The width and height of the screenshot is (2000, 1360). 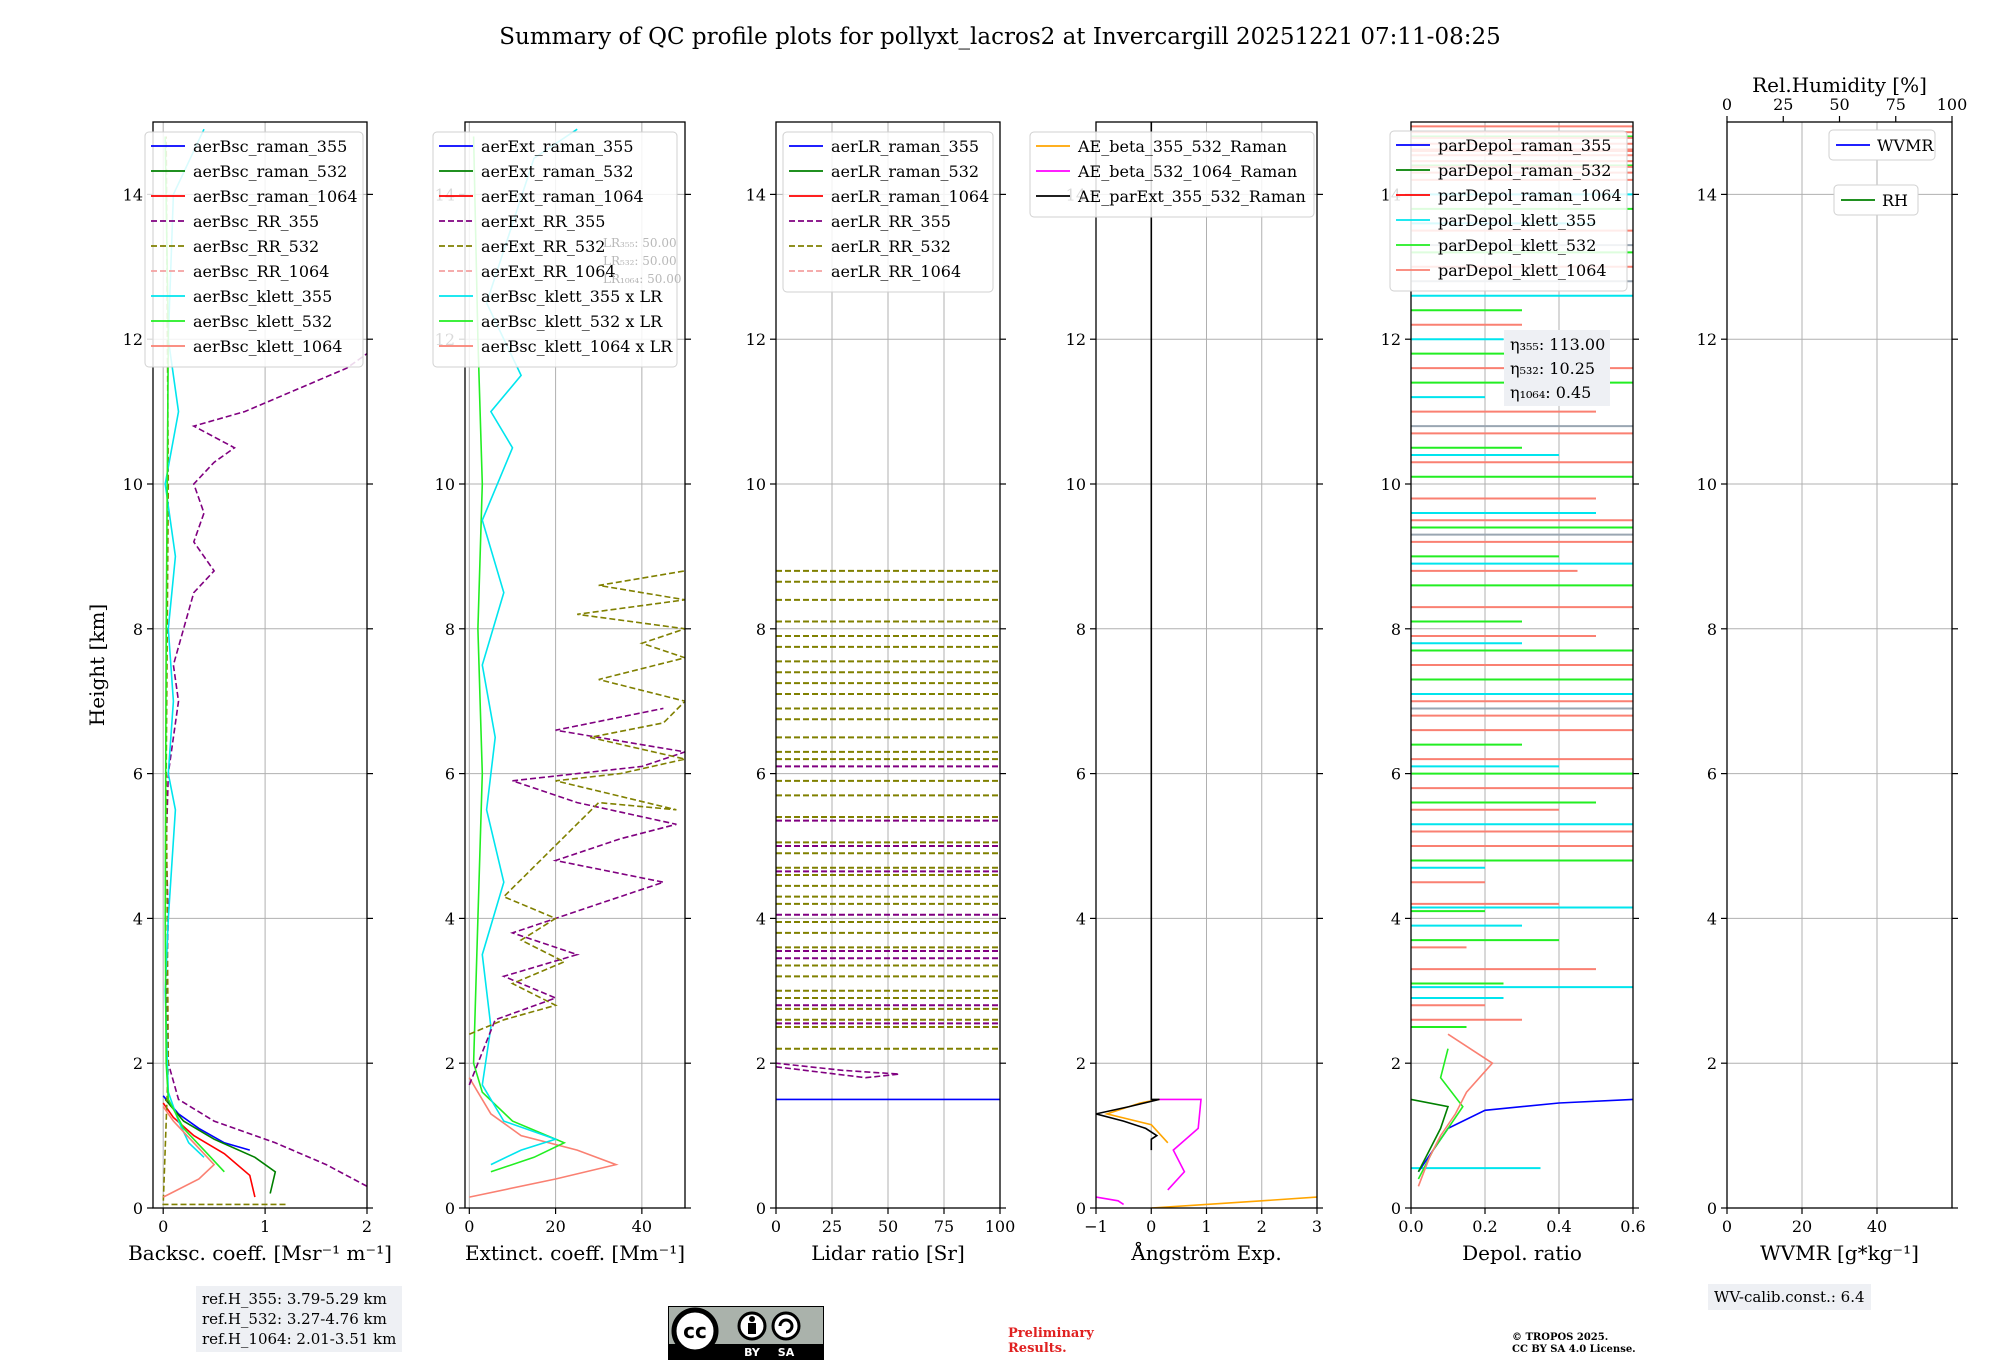 I want to click on legend-entry: AE_beta_355_532_Raman, so click(x=1182, y=146).